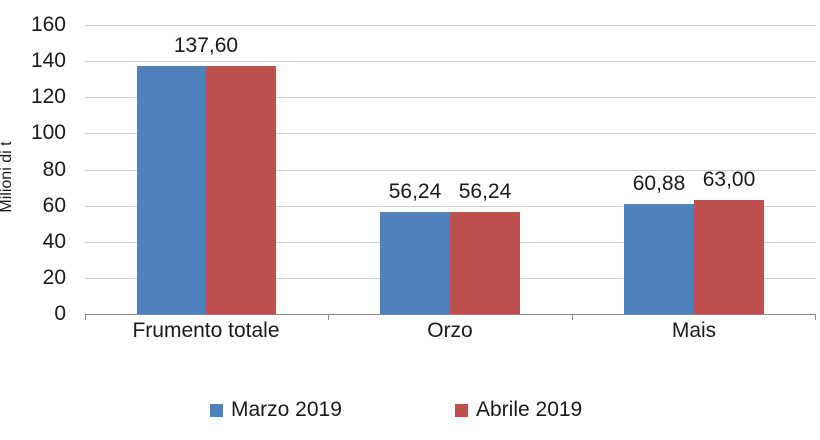  Describe the element at coordinates (54, 205) in the screenshot. I see `y-tick: 60` at that location.